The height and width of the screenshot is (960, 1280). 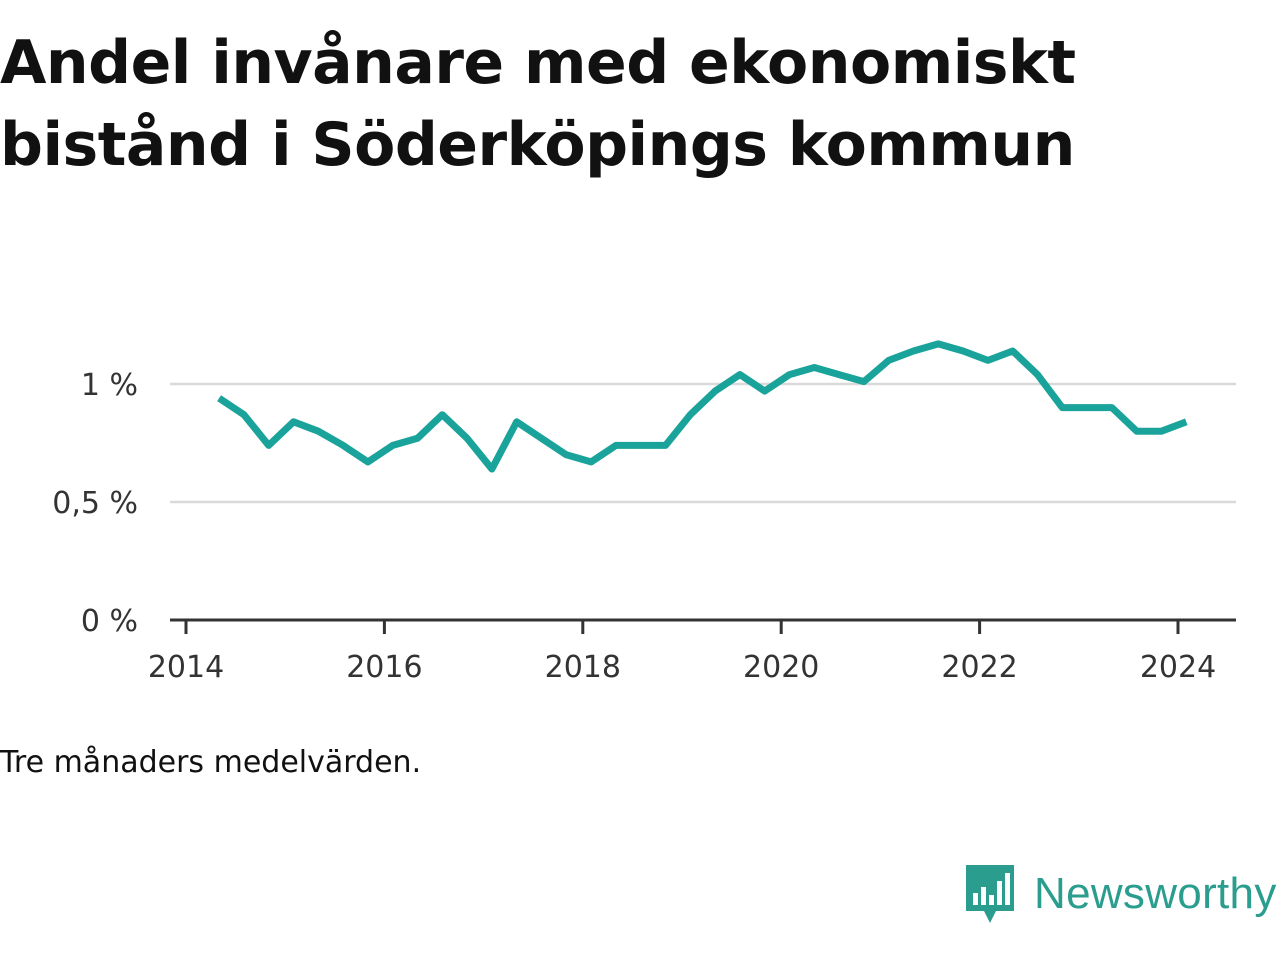 I want to click on brand-name: Newsworthy, so click(x=1155, y=893).